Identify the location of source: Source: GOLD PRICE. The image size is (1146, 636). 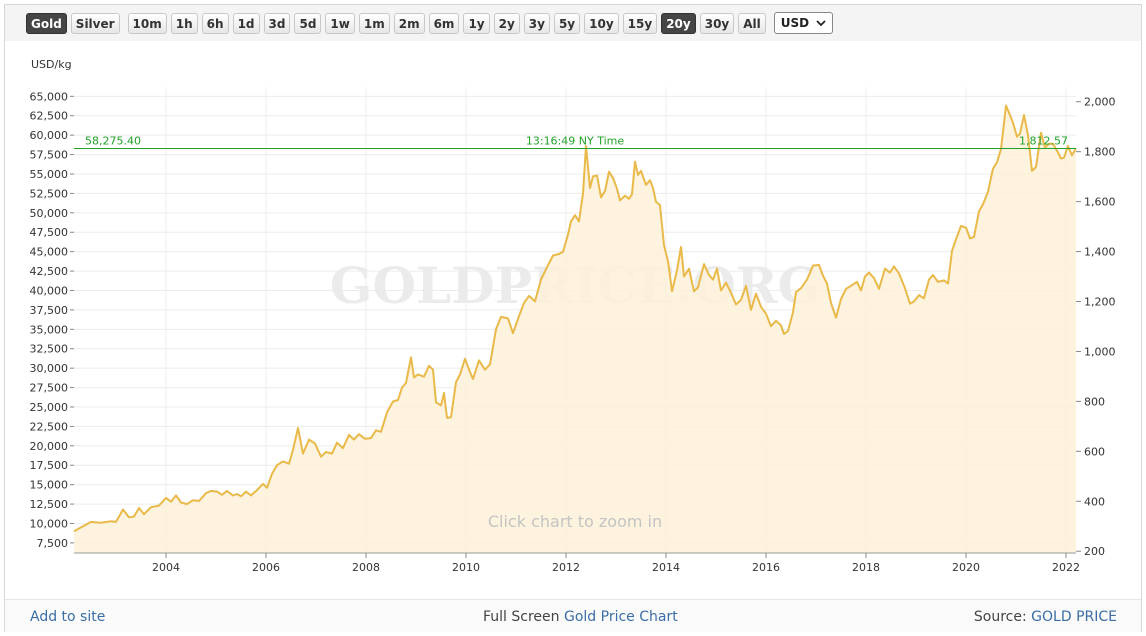
(1045, 617).